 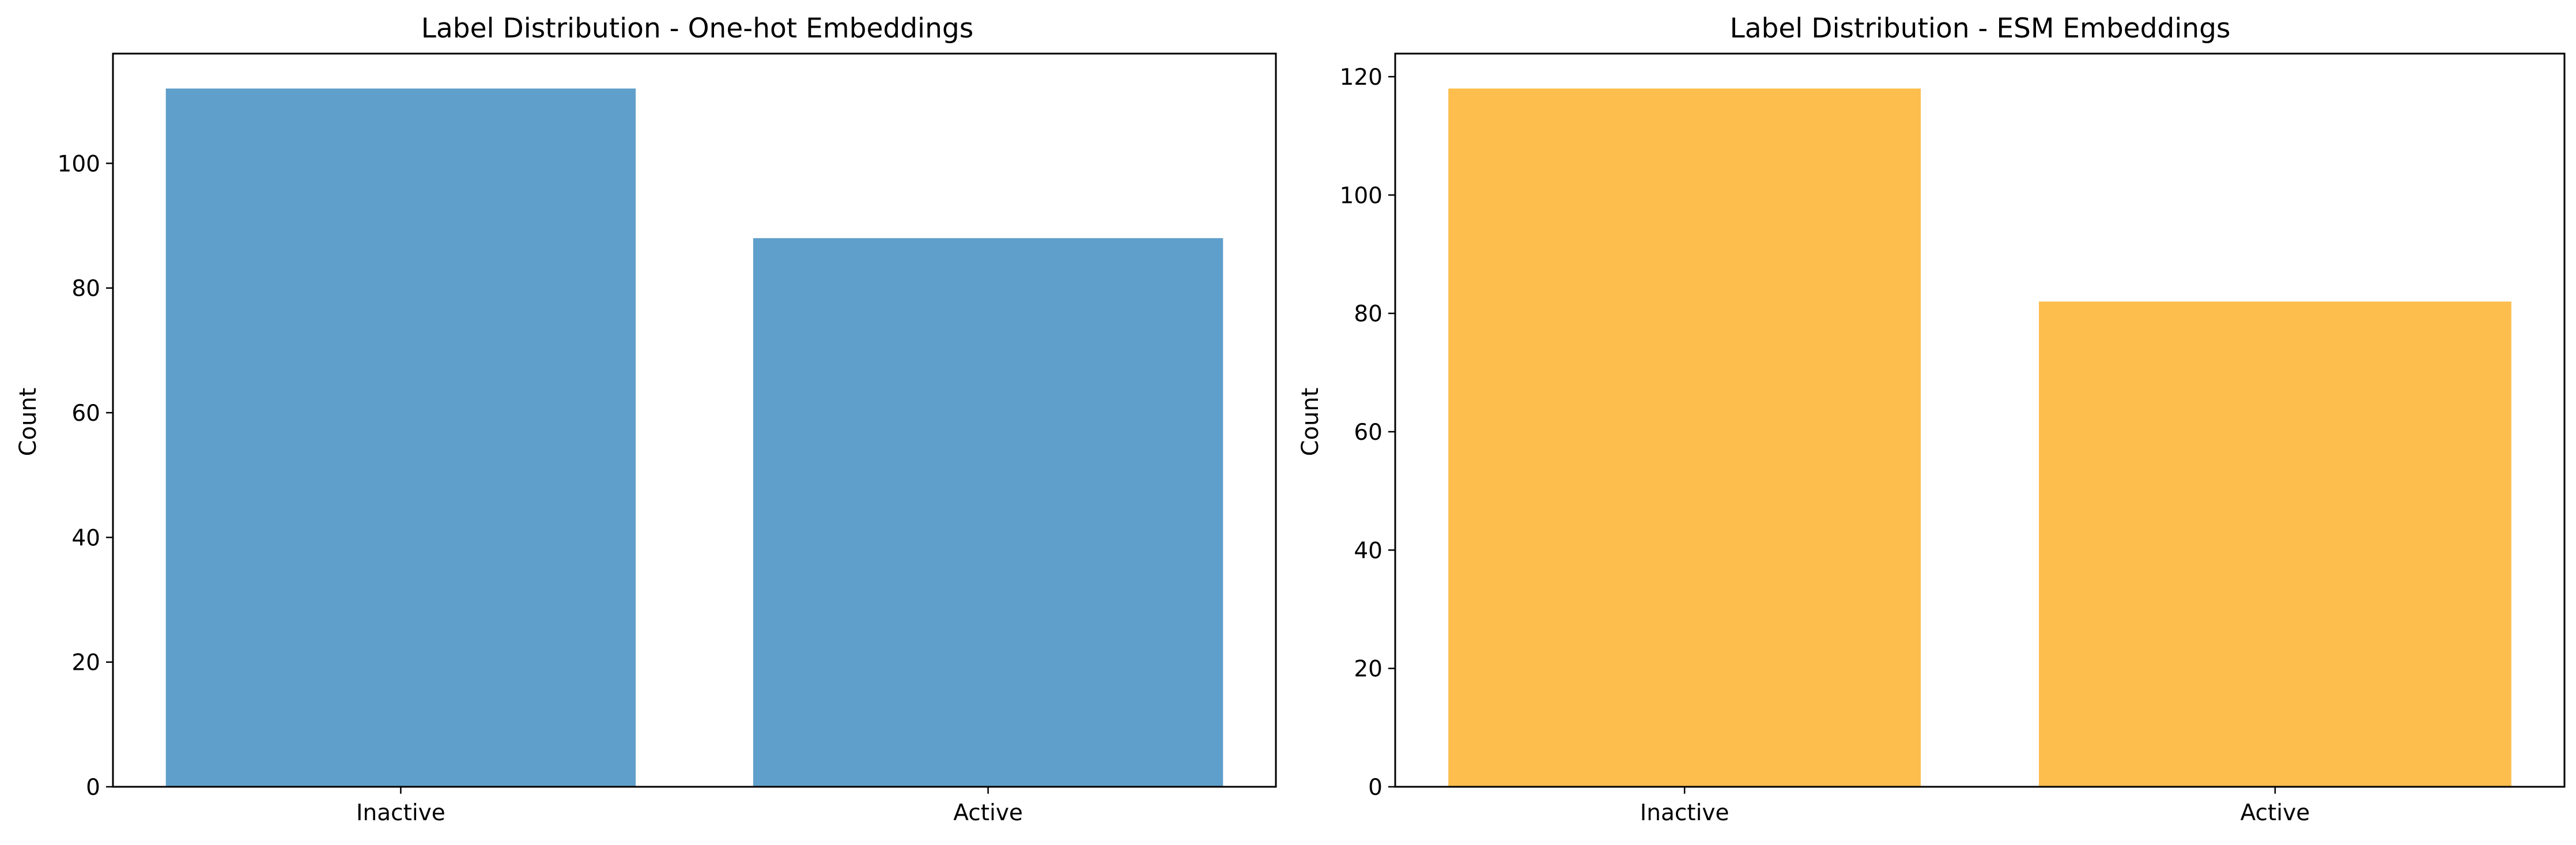 I want to click on y-axis-ticks: 0 20 40 60 80 100 120, so click(x=1367, y=433).